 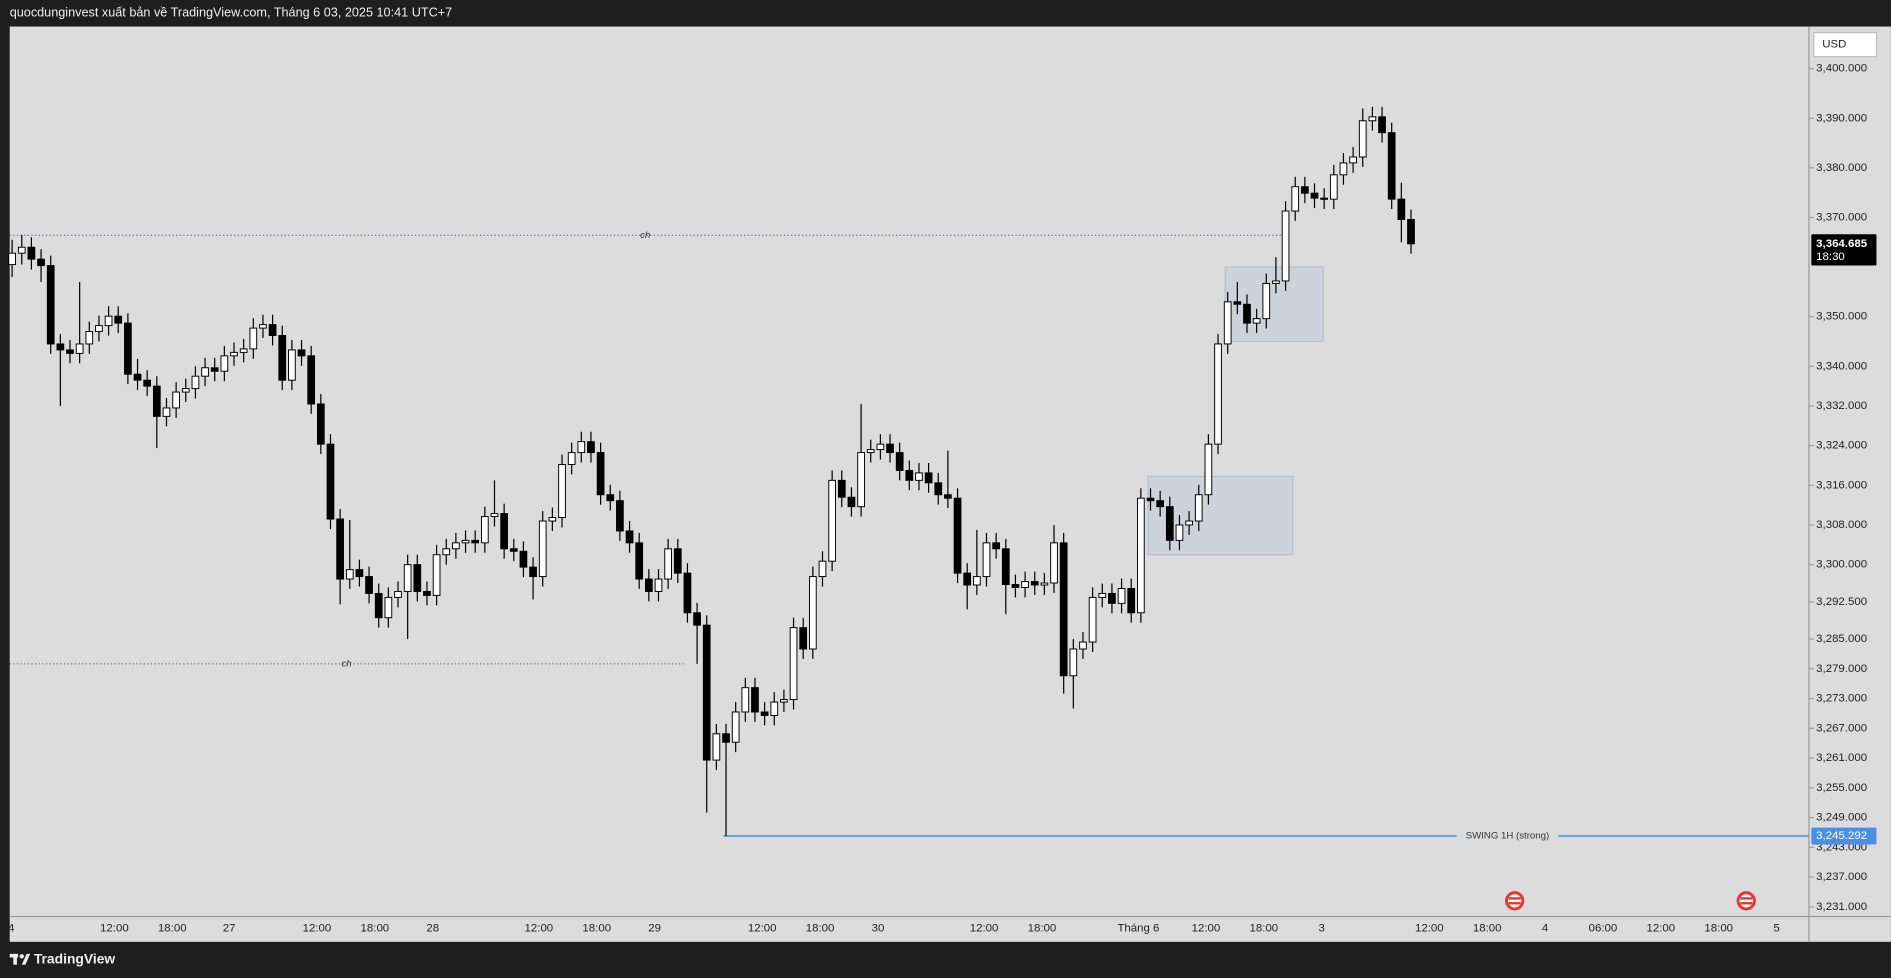 I want to click on event-icon, so click(x=1515, y=901).